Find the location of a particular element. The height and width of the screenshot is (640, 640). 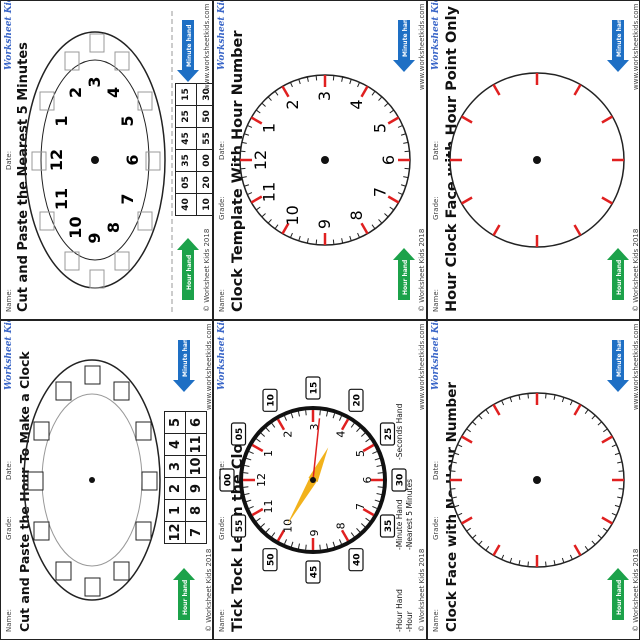

hour-hand-arrow-label: Hour hand is located at coordinates (185, 597).